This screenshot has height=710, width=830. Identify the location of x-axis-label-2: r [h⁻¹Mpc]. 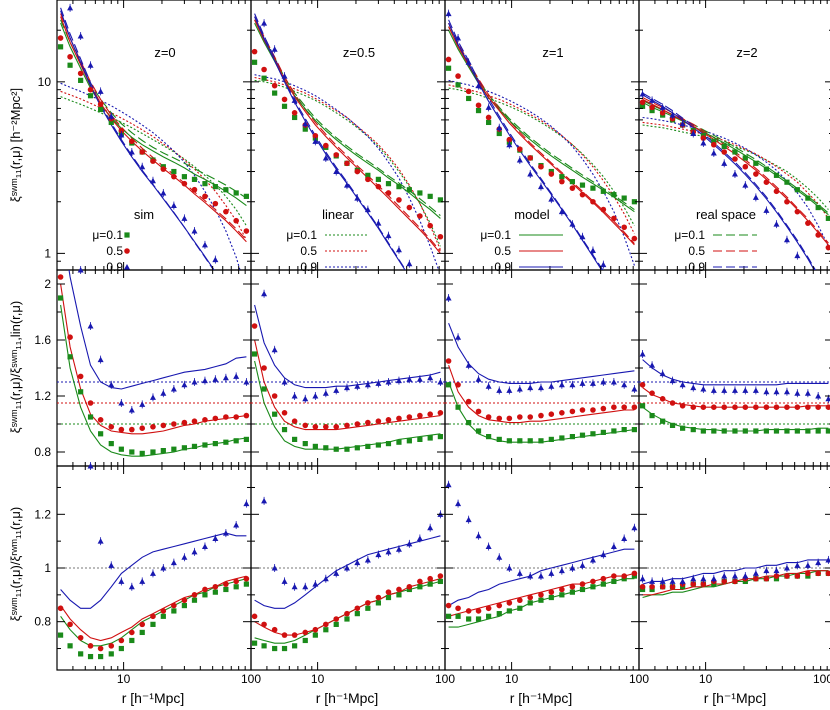
(347, 698).